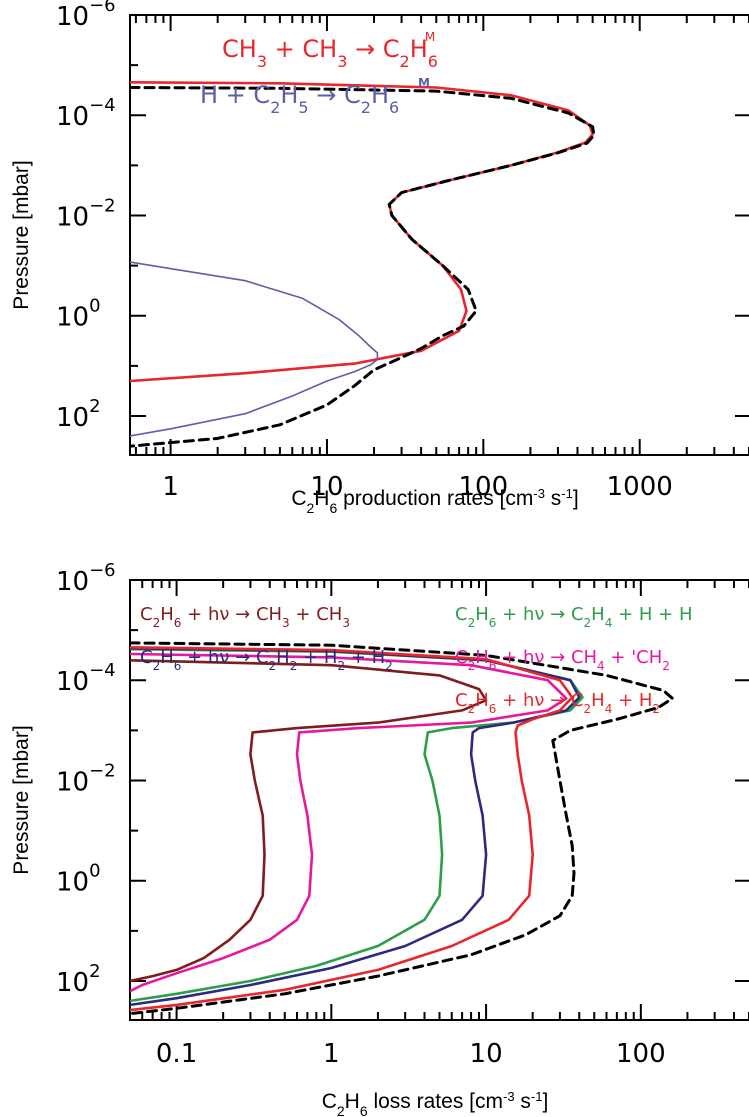 This screenshot has width=749, height=1117. What do you see at coordinates (299, 99) in the screenshot?
I see `legend-entry-2: H + C2H5 → C2H6` at bounding box center [299, 99].